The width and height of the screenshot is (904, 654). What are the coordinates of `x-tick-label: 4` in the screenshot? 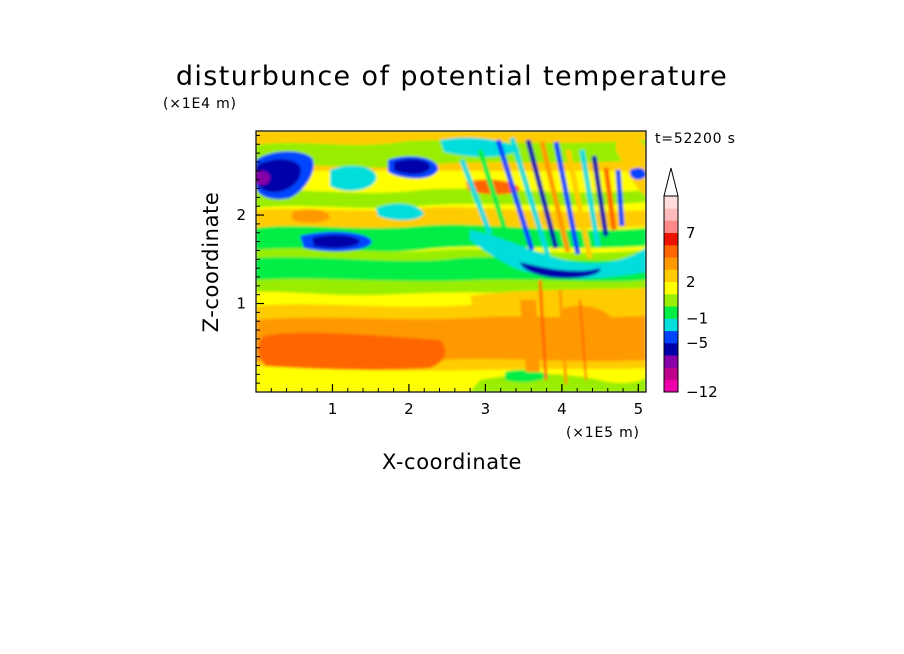 It's located at (562, 409).